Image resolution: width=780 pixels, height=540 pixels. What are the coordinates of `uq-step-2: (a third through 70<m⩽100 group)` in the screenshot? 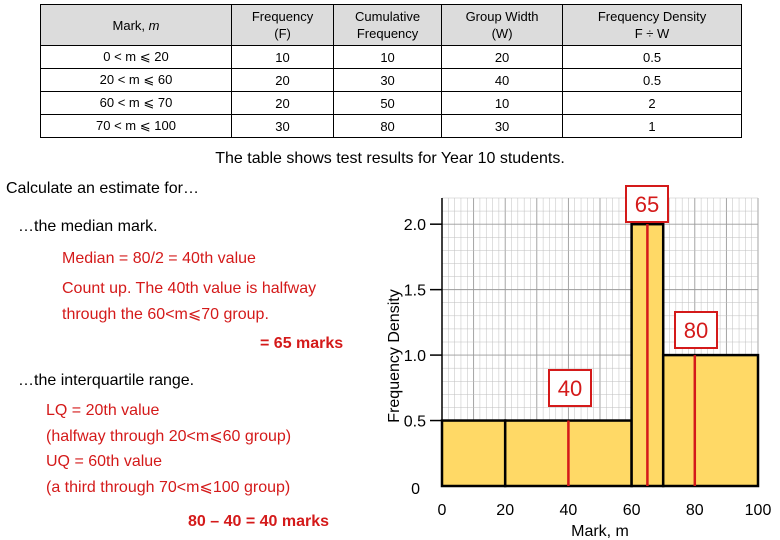 It's located at (168, 487).